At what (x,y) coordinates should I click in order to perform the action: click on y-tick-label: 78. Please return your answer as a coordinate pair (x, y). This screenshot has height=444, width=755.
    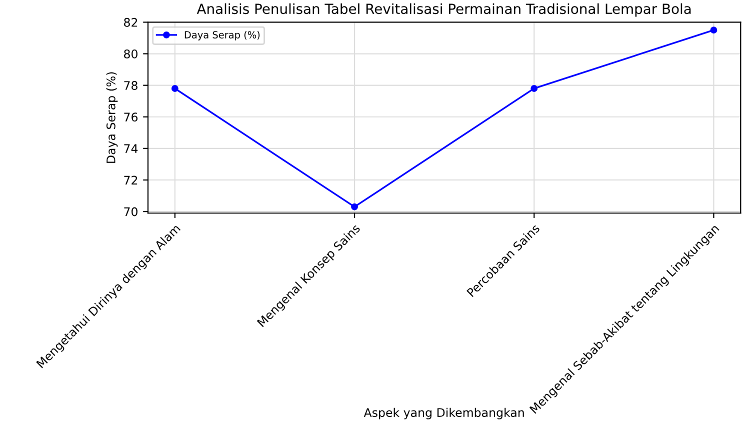
    Looking at the image, I should click on (131, 85).